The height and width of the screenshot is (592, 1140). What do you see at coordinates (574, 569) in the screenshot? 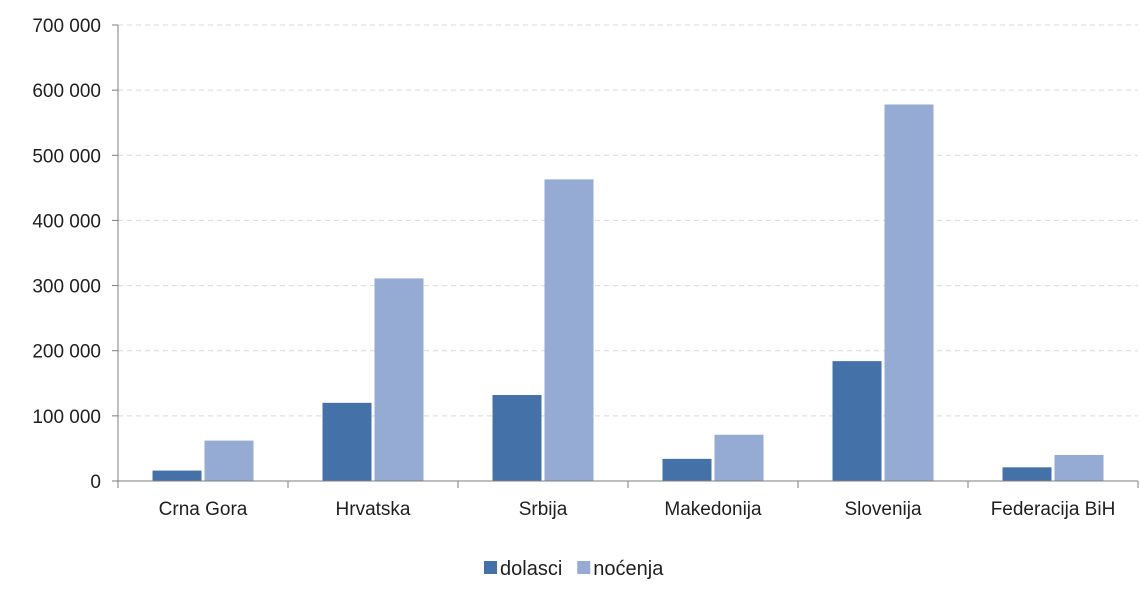
I see `legend: dolasci noćenja` at bounding box center [574, 569].